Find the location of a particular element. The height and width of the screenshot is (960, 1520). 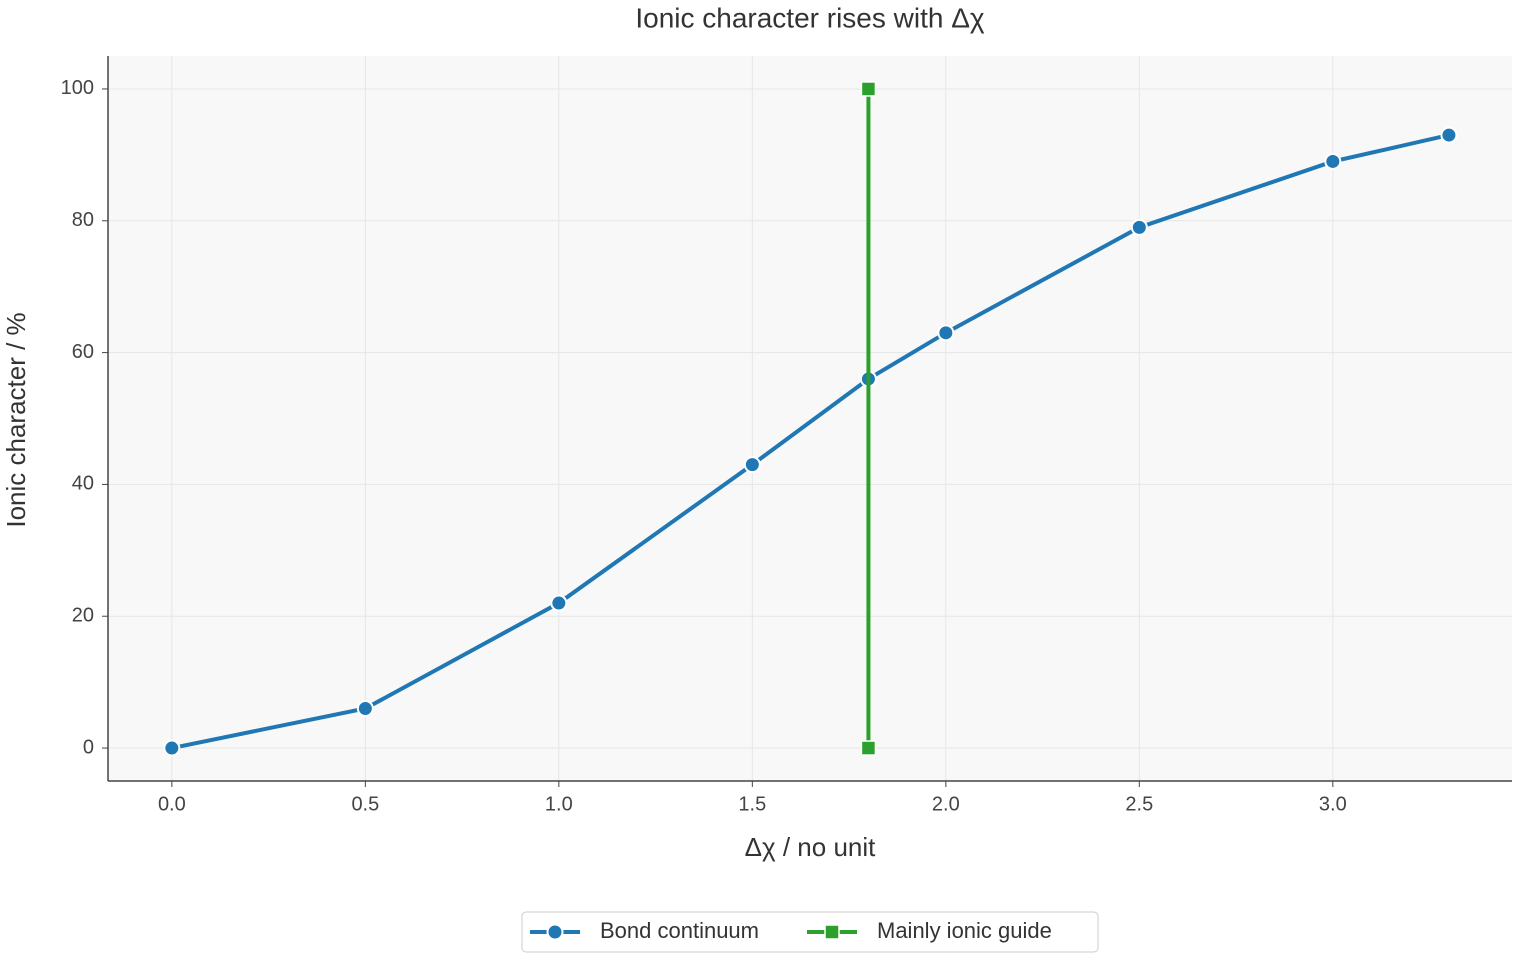

y-tick-label: 40 is located at coordinates (83, 484).